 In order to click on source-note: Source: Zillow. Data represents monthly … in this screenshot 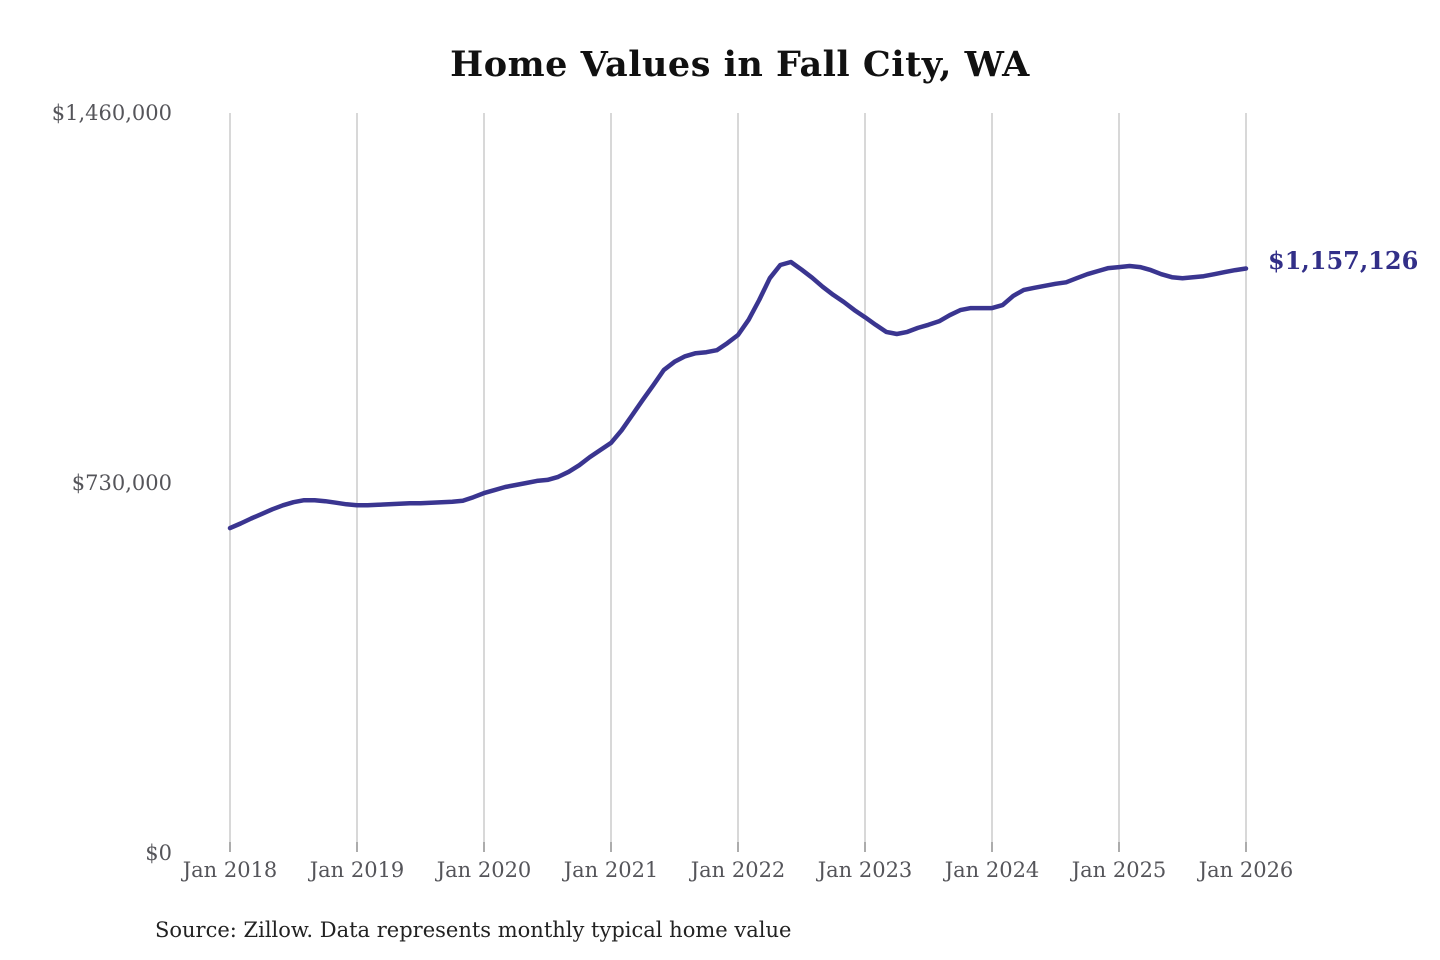, I will do `click(473, 930)`.